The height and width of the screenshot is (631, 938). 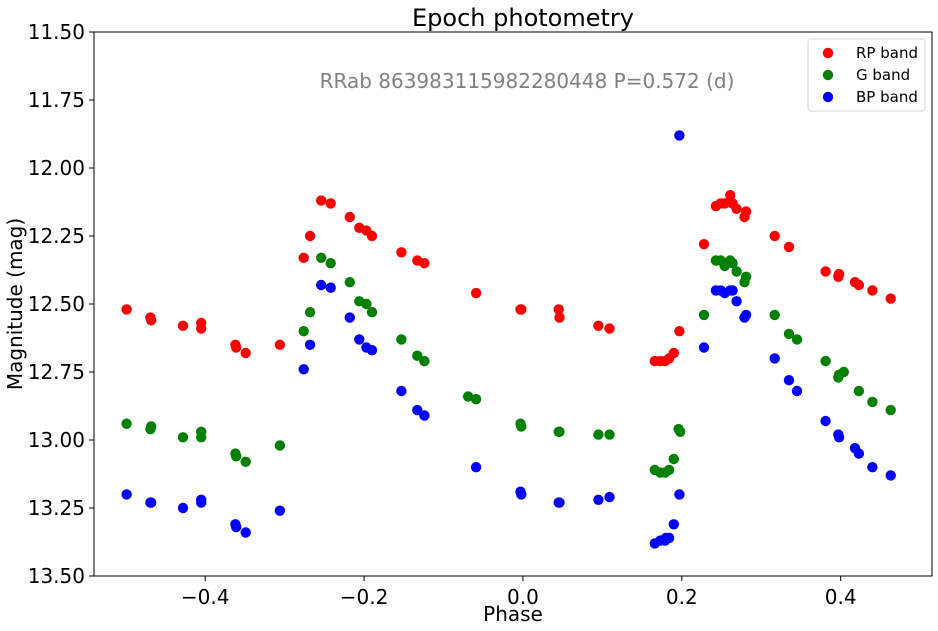 I want to click on y-tick-label: 13.00, so click(x=56, y=440).